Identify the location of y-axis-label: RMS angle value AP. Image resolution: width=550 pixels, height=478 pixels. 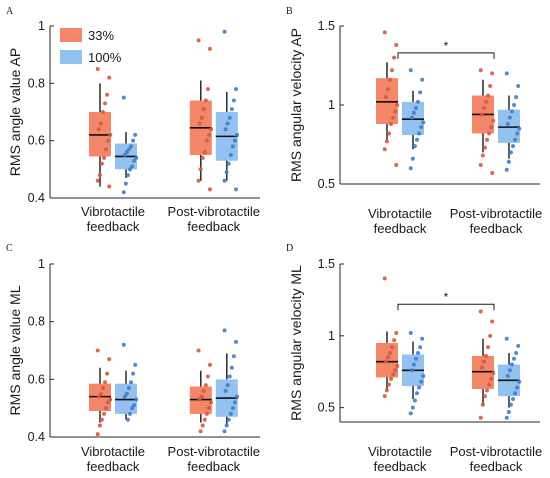
(15, 112).